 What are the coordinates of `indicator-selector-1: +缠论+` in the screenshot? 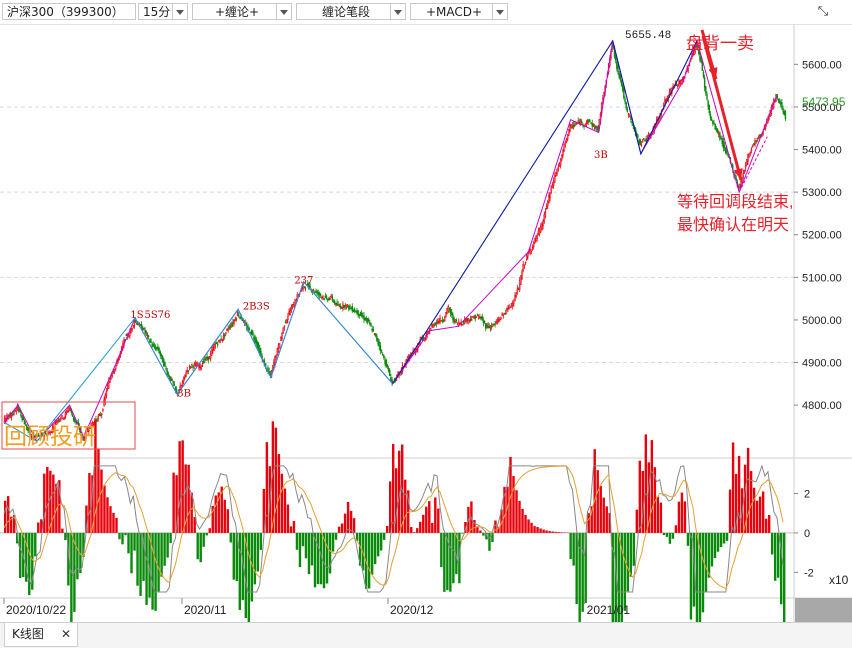 It's located at (242, 11).